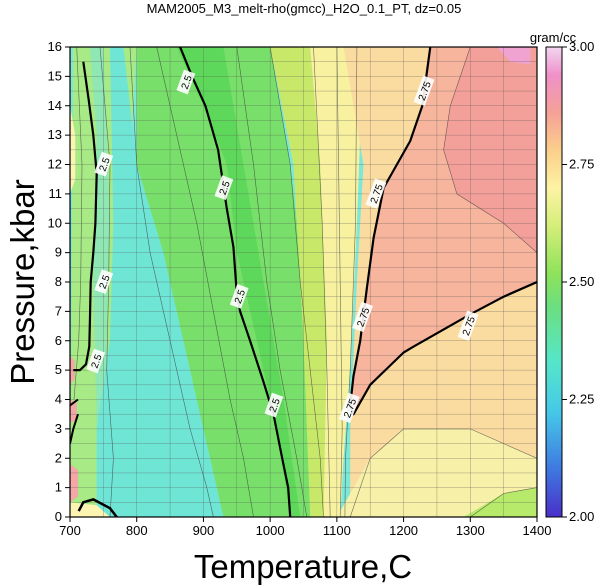  Describe the element at coordinates (55, 164) in the screenshot. I see `y-tick-label: 12` at that location.